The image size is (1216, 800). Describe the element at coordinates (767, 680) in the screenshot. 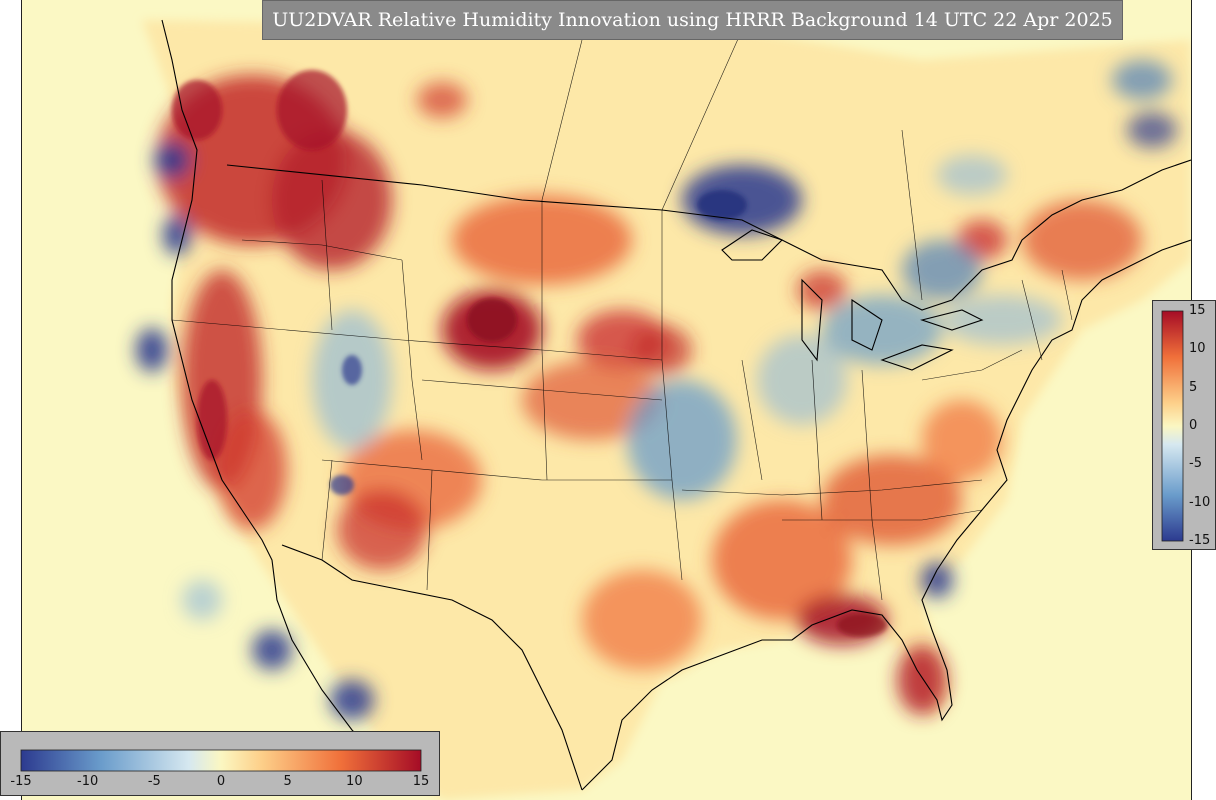

I see `gulf-coastline` at that location.